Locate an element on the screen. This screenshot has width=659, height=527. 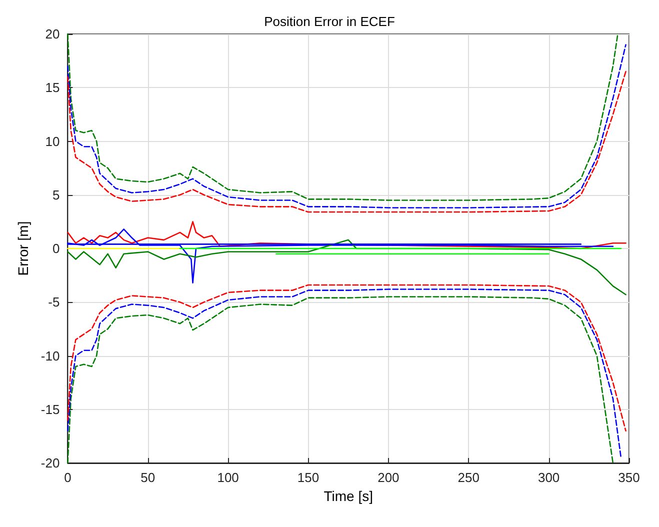
y-tick-label: 0 is located at coordinates (56, 248).